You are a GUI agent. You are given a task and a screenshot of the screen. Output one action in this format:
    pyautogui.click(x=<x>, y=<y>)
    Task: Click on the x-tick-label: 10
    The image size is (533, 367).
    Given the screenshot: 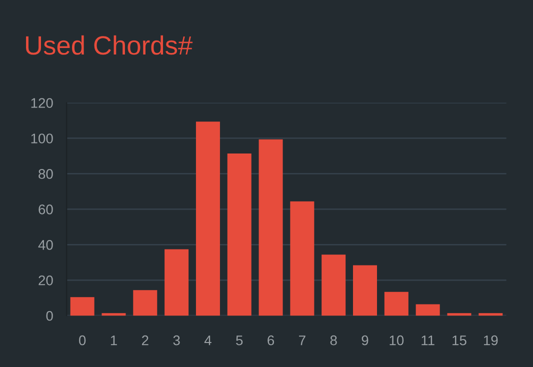 What is the action you would take?
    pyautogui.click(x=397, y=340)
    